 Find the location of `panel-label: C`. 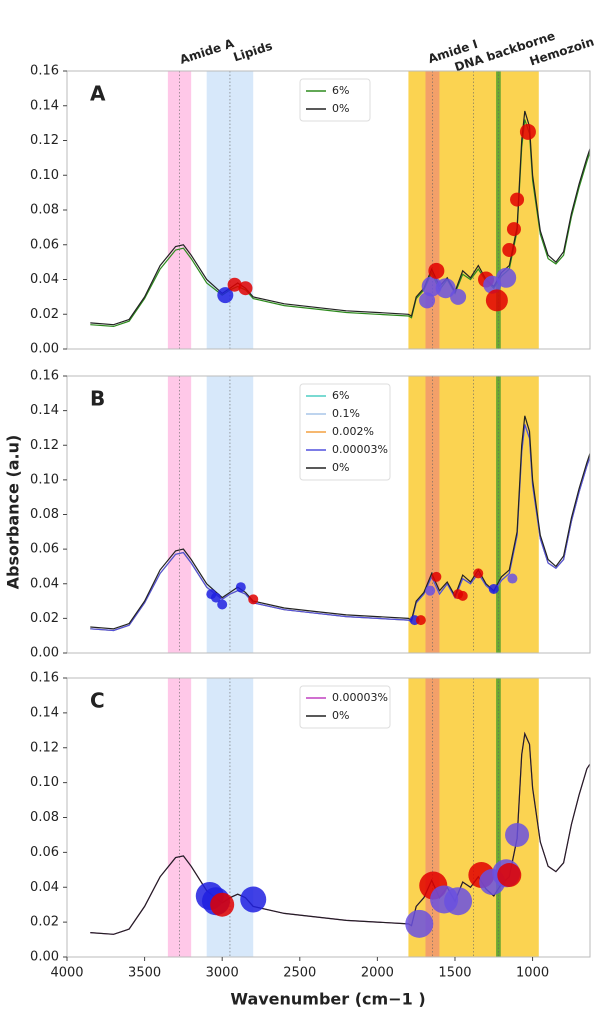

panel-label: C is located at coordinates (97, 701).